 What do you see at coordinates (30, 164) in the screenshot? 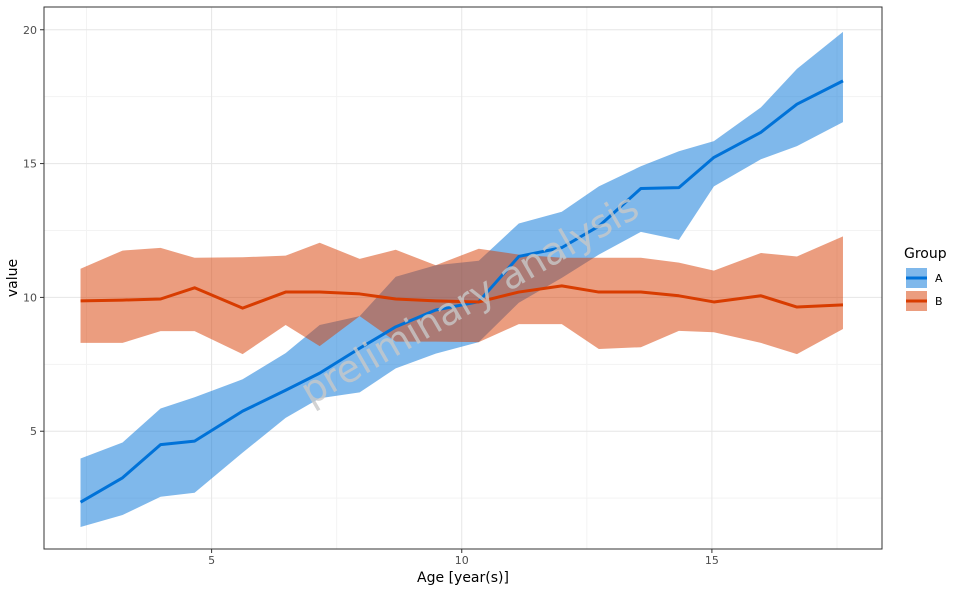
I see `y-tick-label: 15` at bounding box center [30, 164].